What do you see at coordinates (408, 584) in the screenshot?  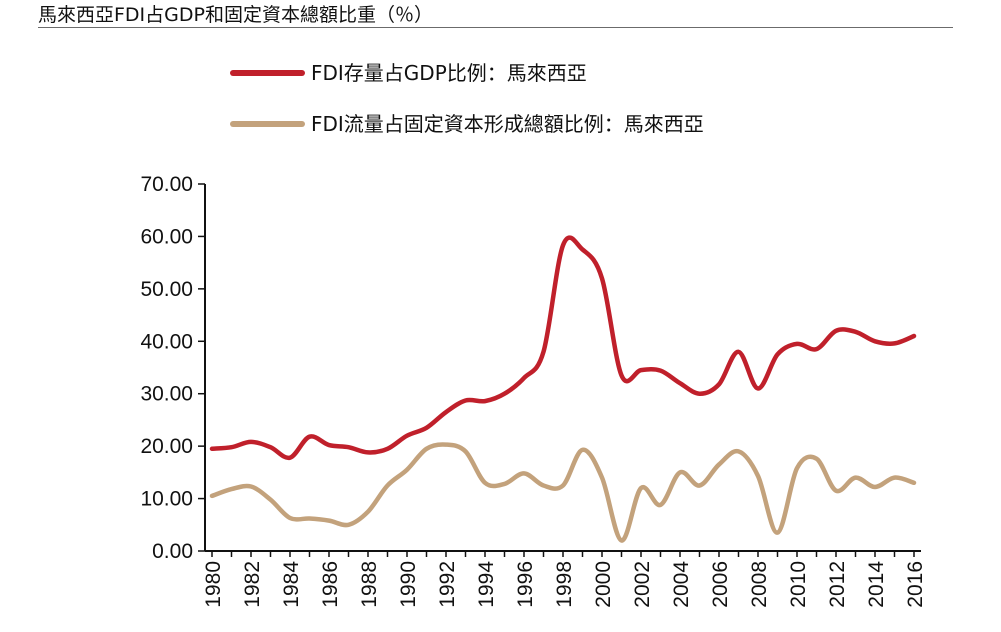 I see `x-tick-label: 1990` at bounding box center [408, 584].